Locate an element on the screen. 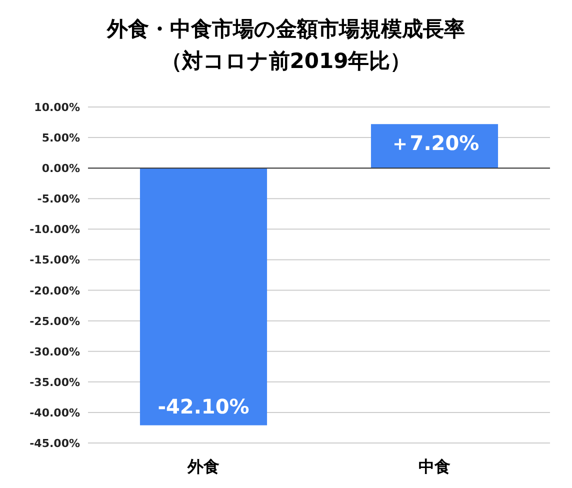  y-tick-label: -20.00% is located at coordinates (55, 291).